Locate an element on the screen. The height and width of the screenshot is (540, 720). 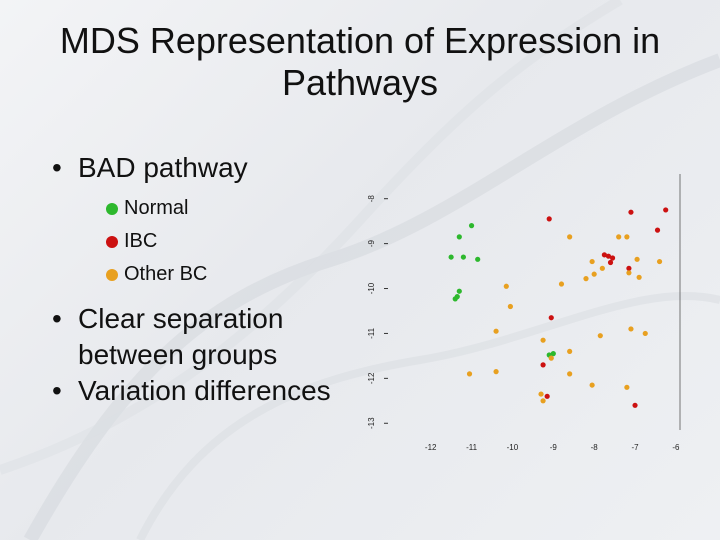
legend-label: IBC is located at coordinates (141, 241).